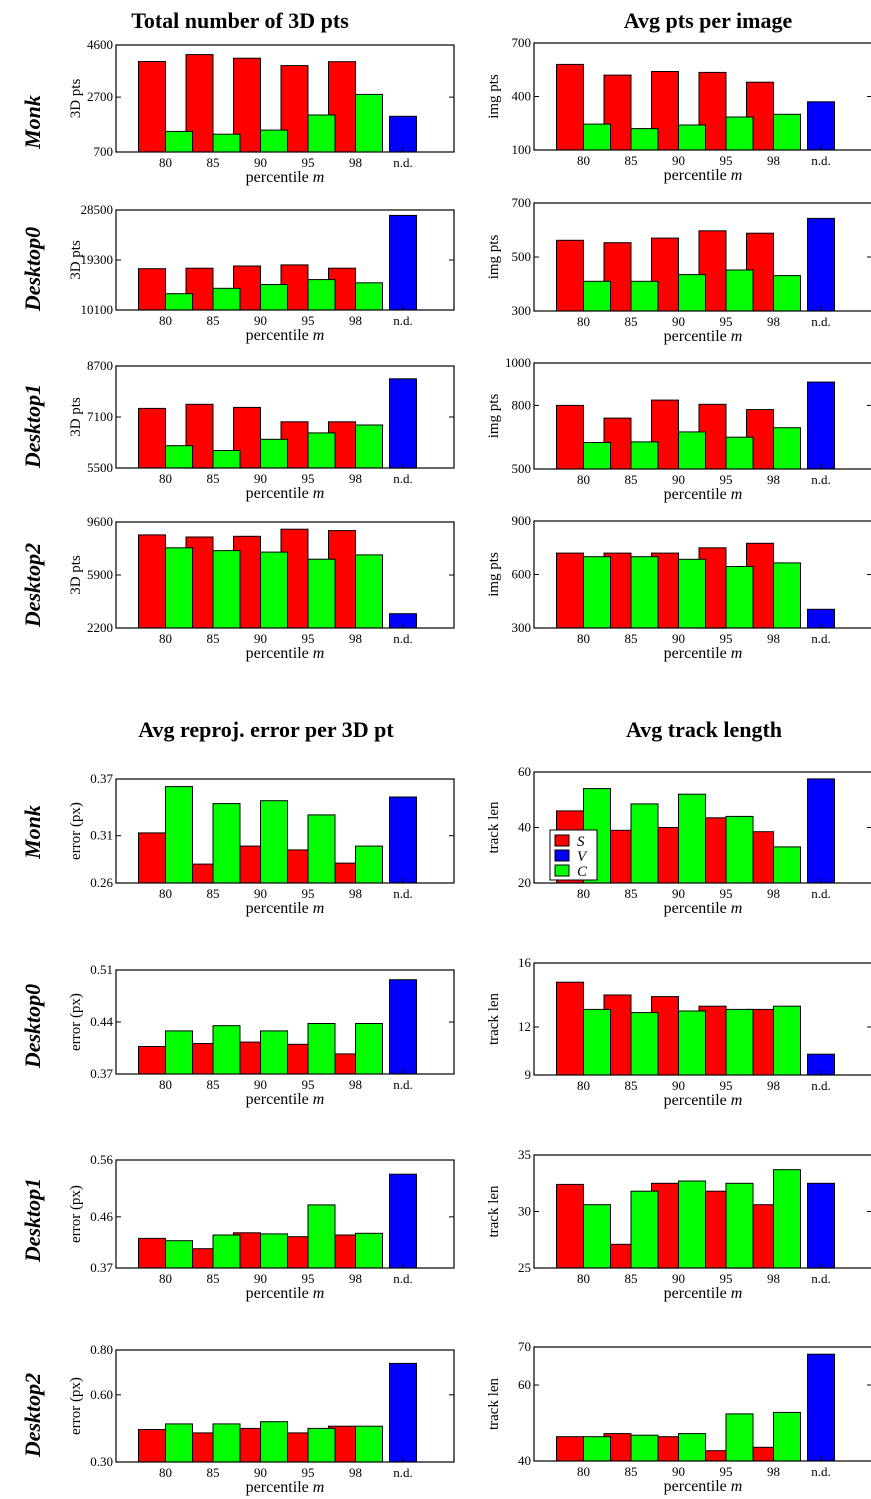 Image resolution: width=871 pixels, height=1499 pixels. I want to click on y-tick-label: 300, so click(522, 627).